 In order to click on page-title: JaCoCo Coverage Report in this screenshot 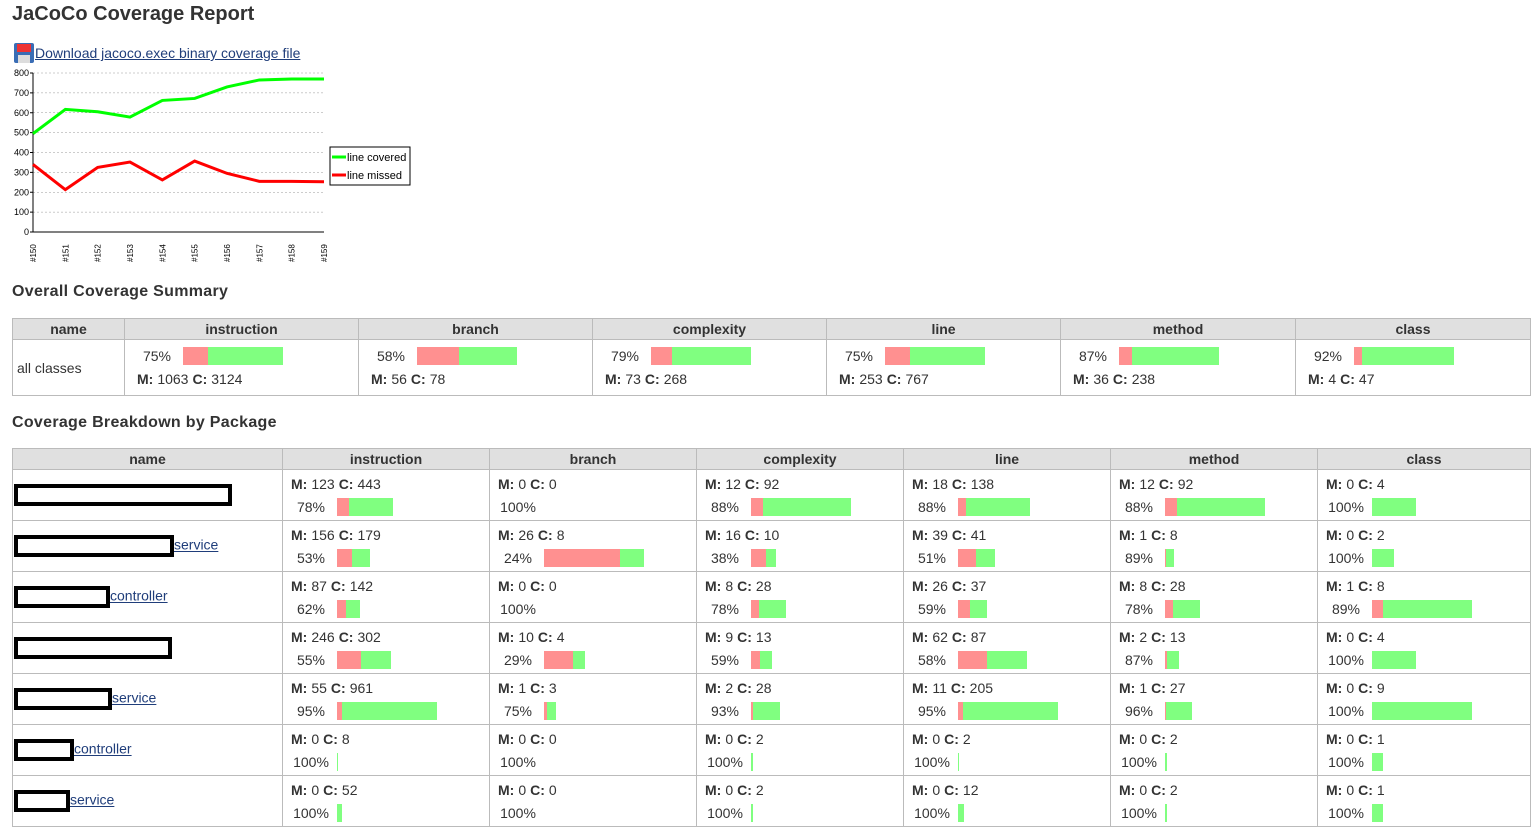, I will do `click(133, 14)`.